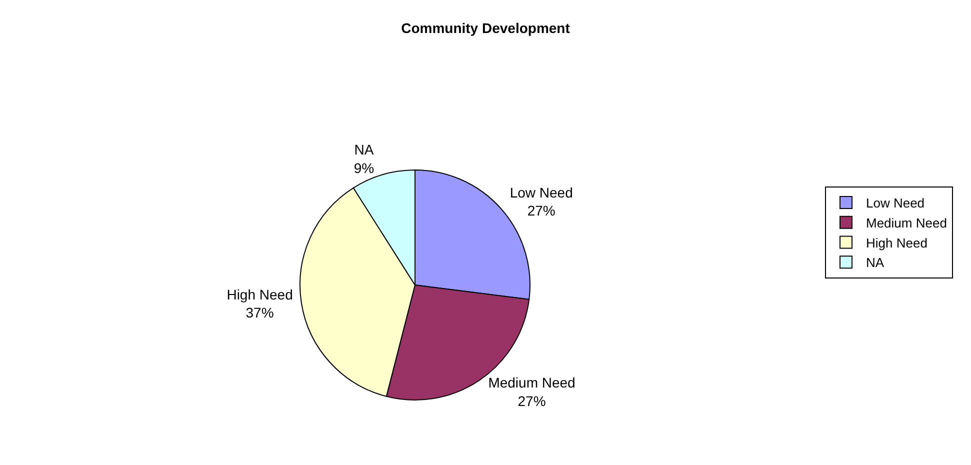 The width and height of the screenshot is (971, 465). What do you see at coordinates (897, 242) in the screenshot?
I see `legend-label: High Need` at bounding box center [897, 242].